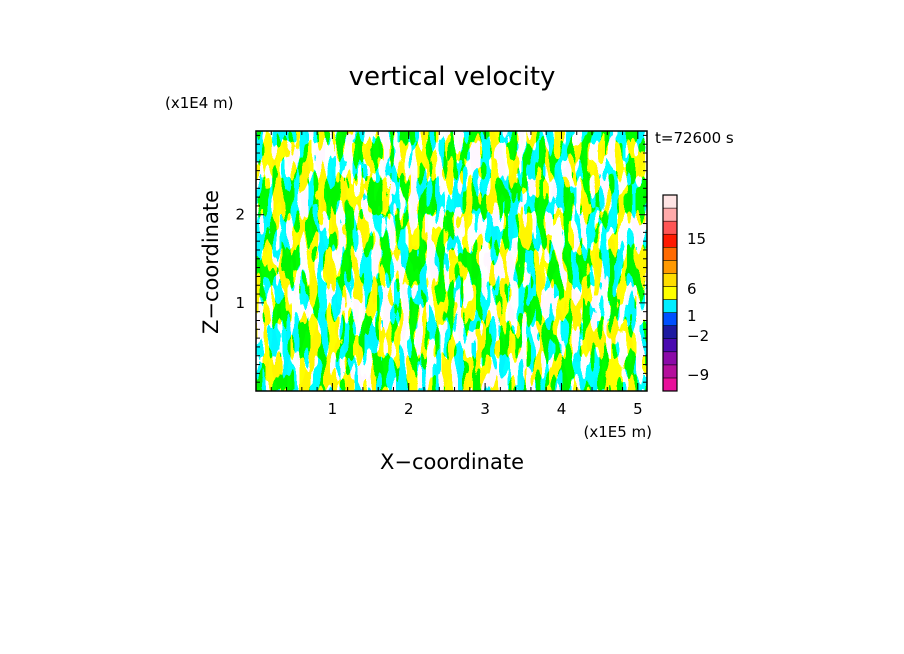  I want to click on time-label: t=72600 s, so click(694, 138).